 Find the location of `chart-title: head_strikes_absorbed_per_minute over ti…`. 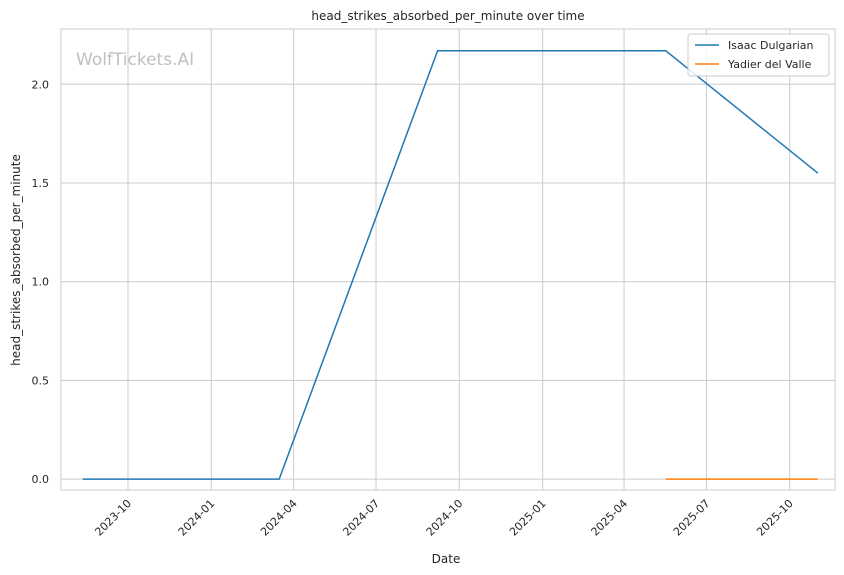

chart-title: head_strikes_absorbed_per_minute over ti… is located at coordinates (447, 16).